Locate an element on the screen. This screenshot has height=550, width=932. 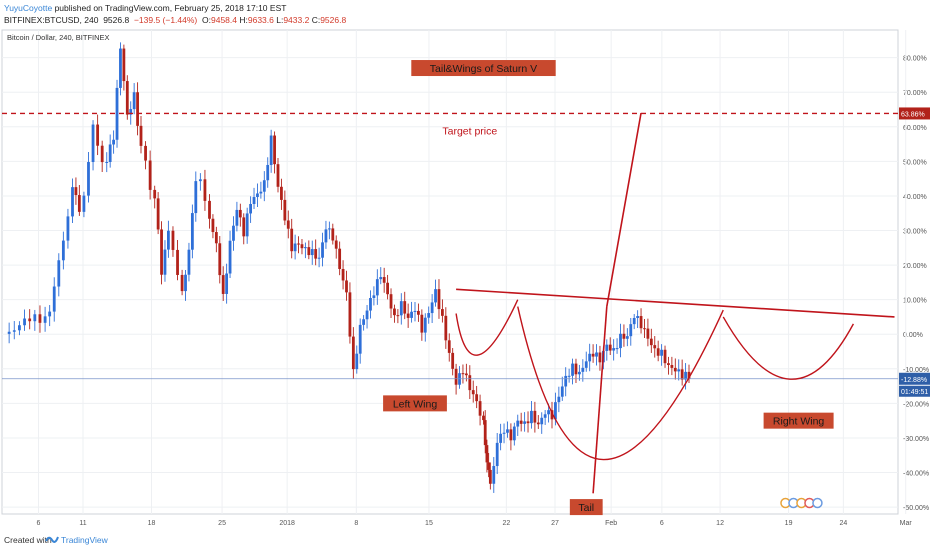
x-tick-label: 8 is located at coordinates (356, 523).